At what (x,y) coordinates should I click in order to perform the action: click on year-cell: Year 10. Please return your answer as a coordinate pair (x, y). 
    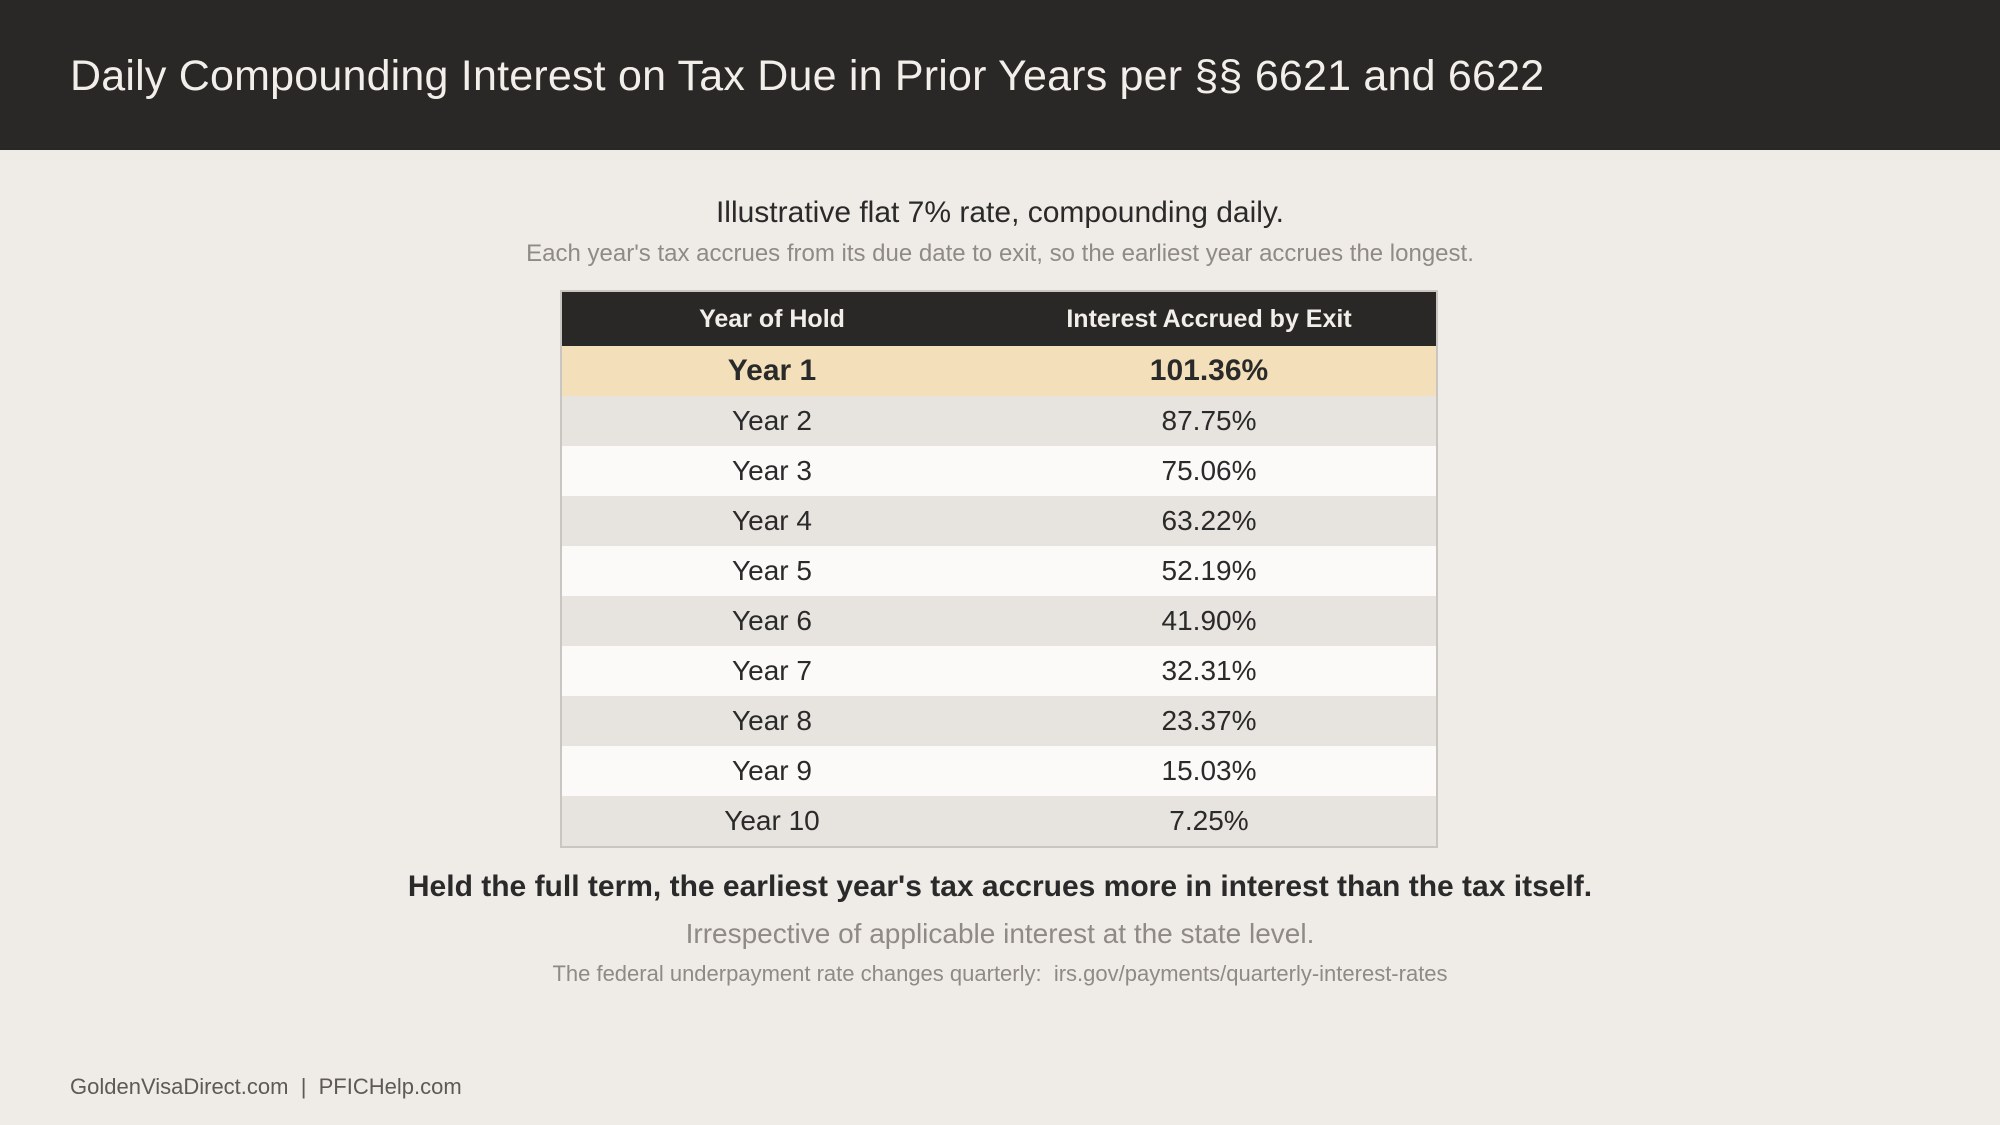
    Looking at the image, I should click on (772, 820).